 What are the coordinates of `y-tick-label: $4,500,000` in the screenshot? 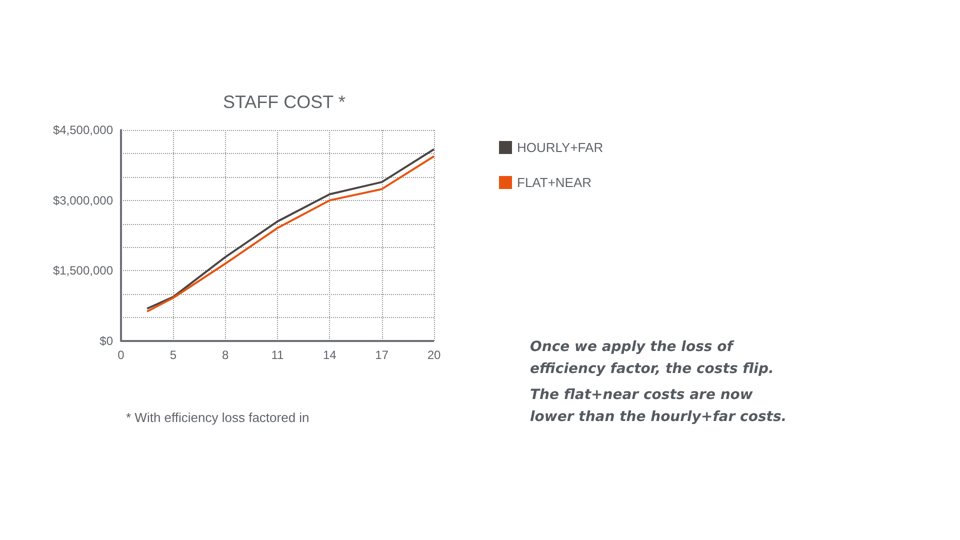 It's located at (83, 130).